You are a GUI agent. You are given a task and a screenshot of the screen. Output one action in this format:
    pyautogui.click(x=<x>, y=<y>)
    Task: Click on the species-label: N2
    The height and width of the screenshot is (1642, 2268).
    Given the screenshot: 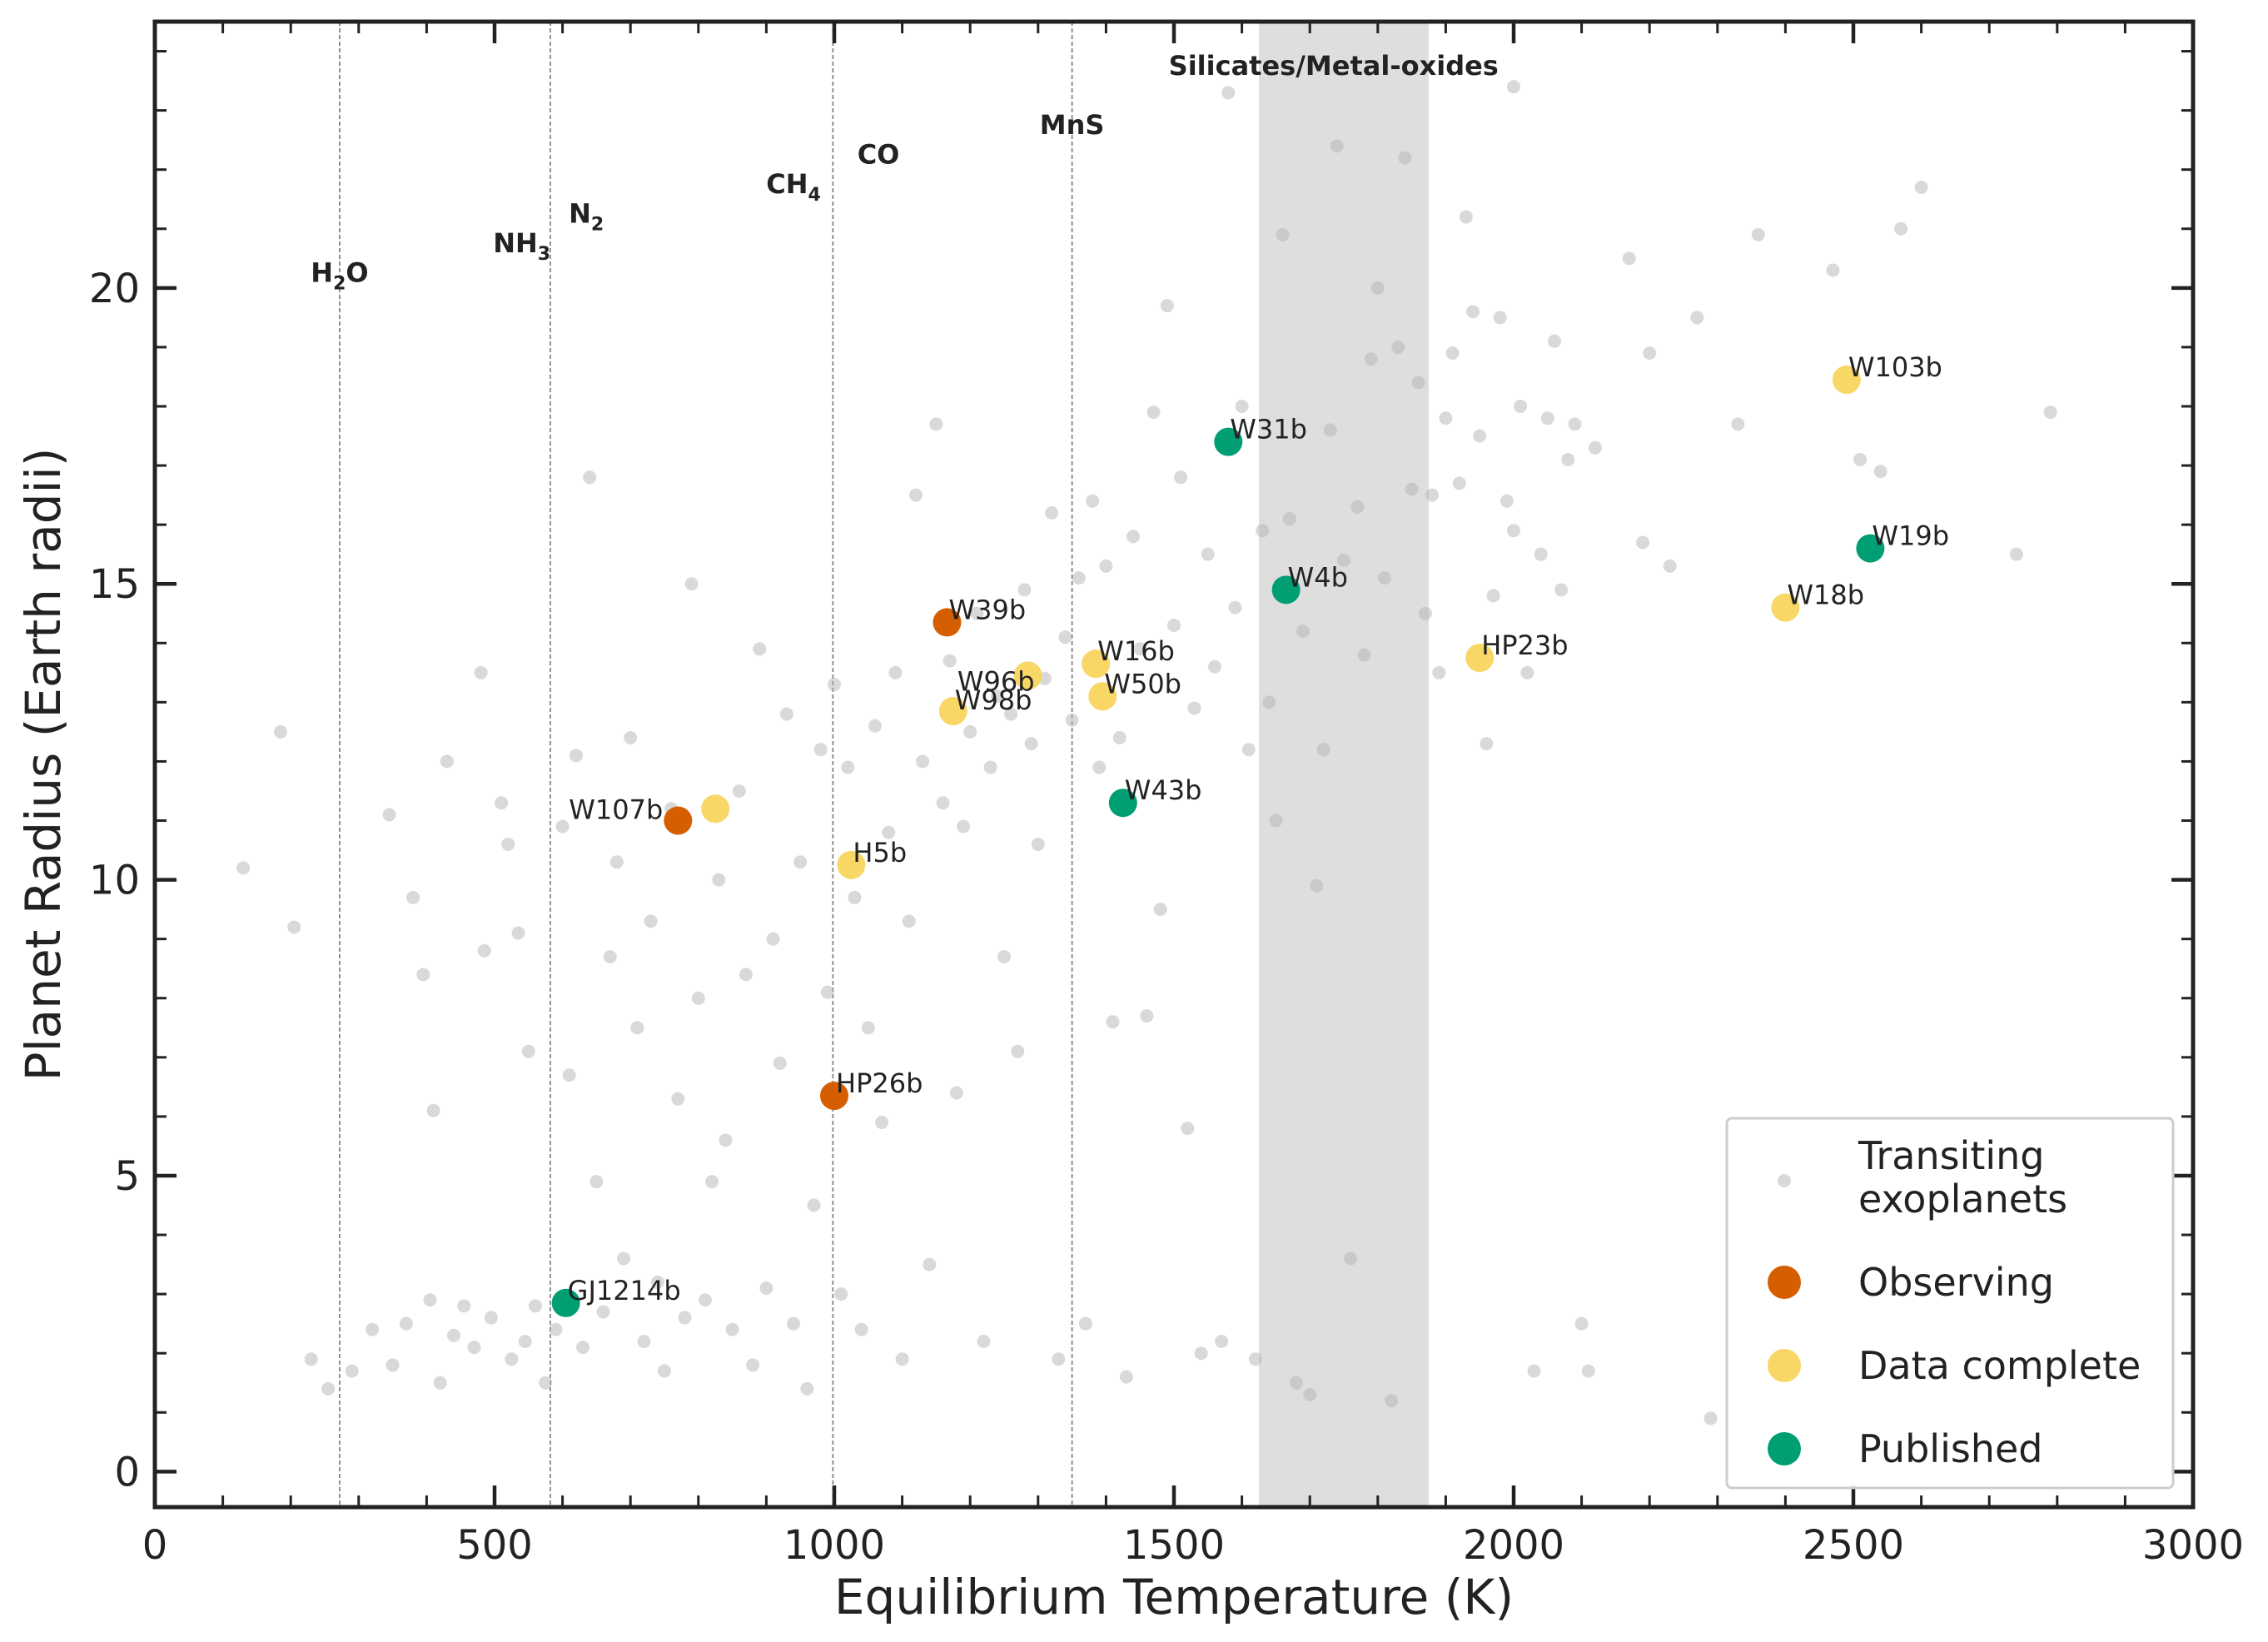 What is the action you would take?
    pyautogui.click(x=586, y=217)
    